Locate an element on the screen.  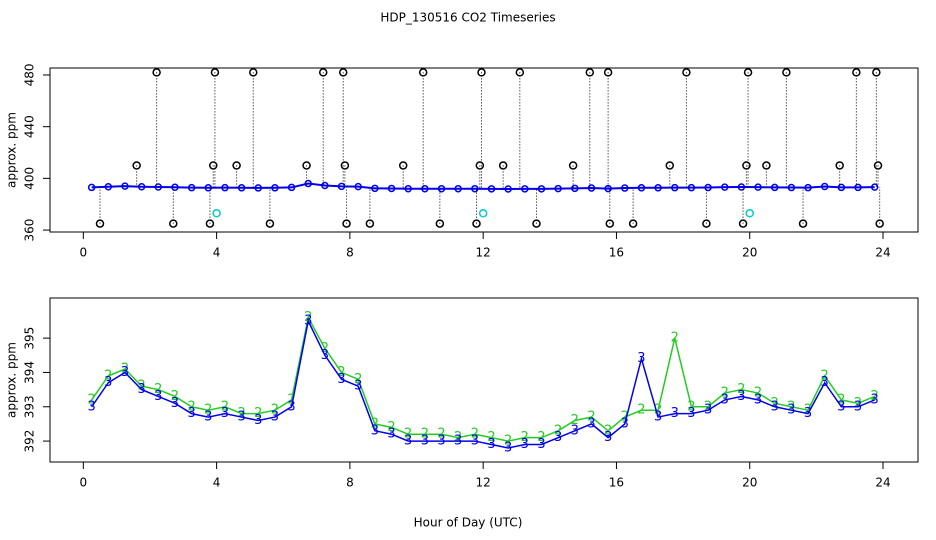
x-tick-label: 4 is located at coordinates (217, 483).